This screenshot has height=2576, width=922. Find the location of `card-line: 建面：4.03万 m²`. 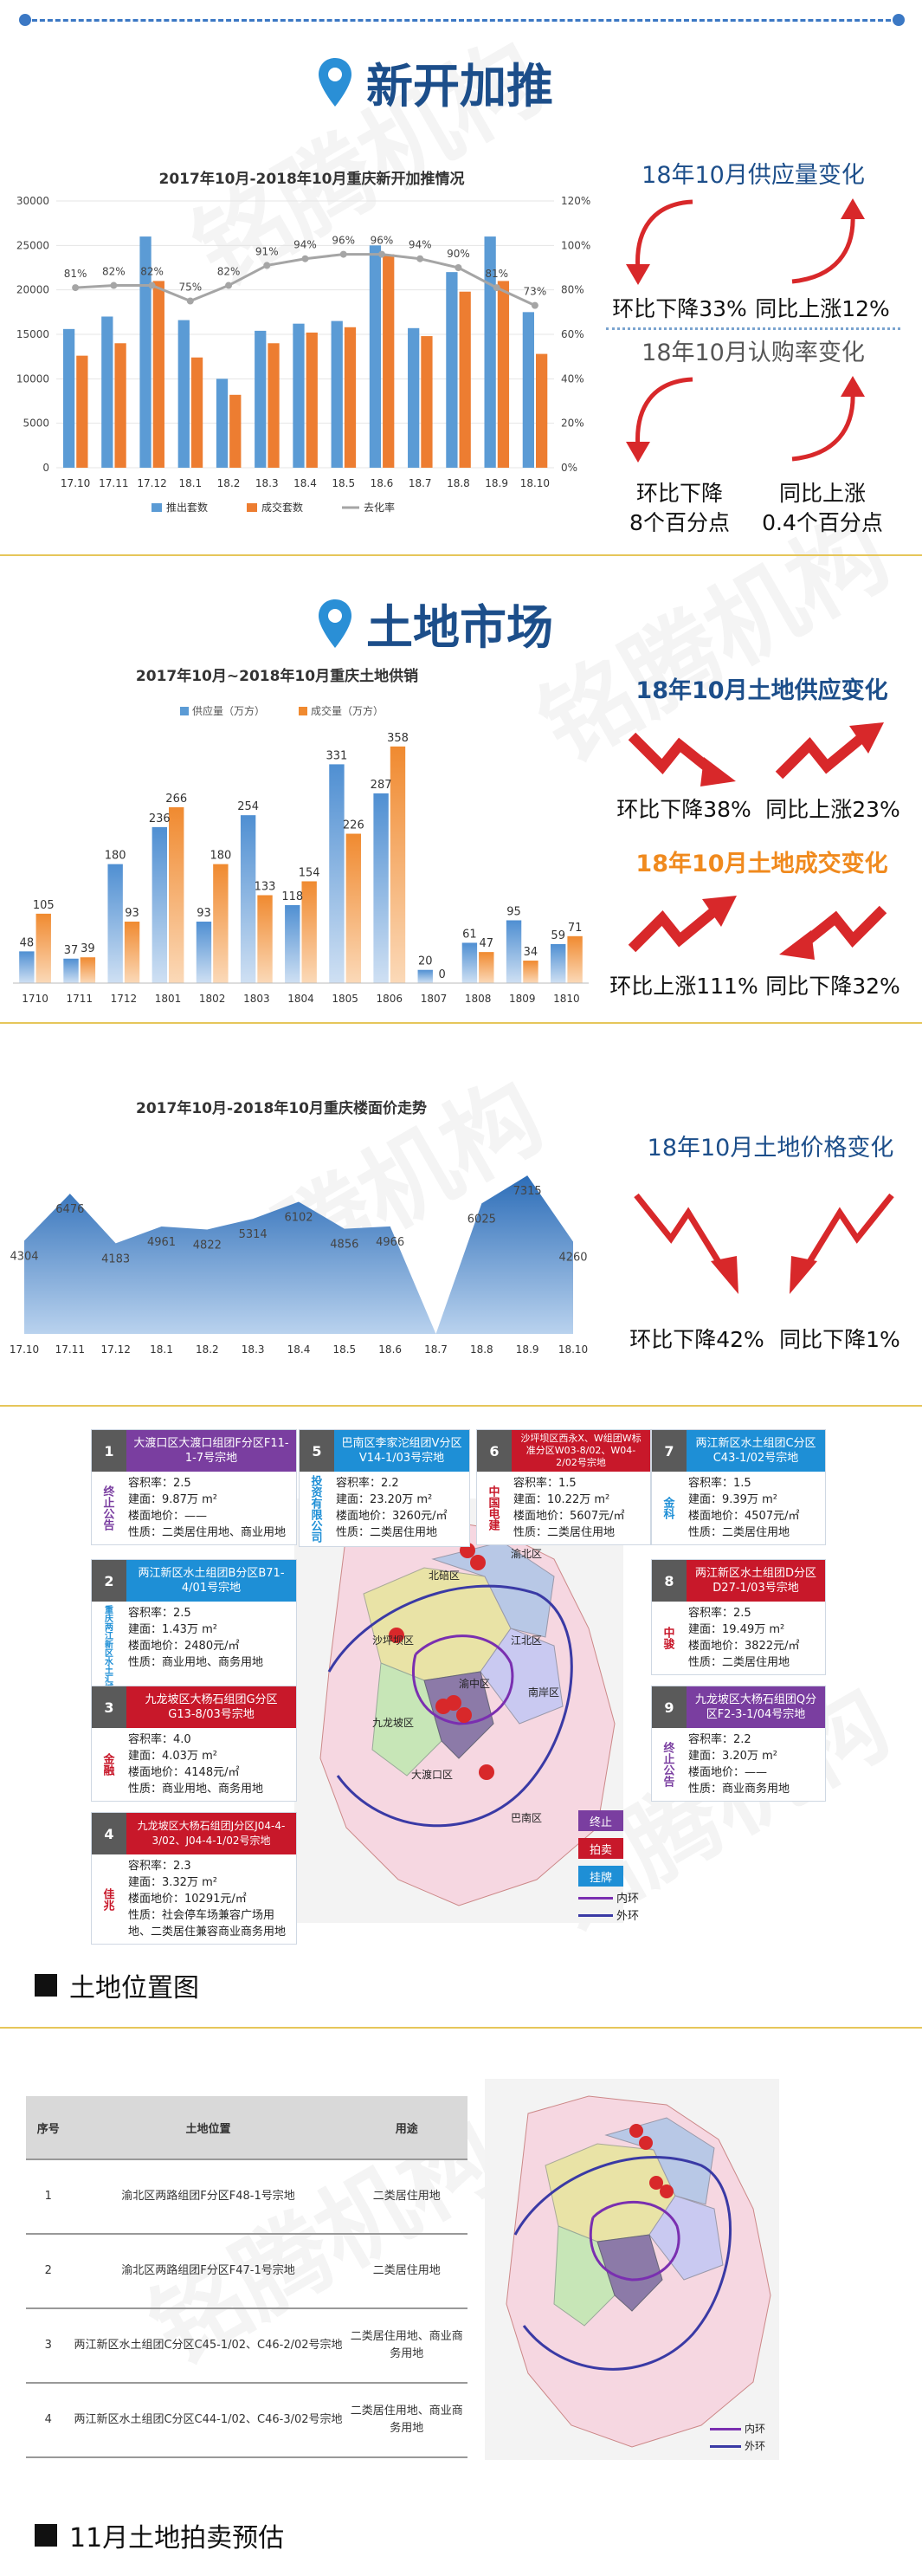

card-line: 建面：4.03万 m² is located at coordinates (172, 1756).